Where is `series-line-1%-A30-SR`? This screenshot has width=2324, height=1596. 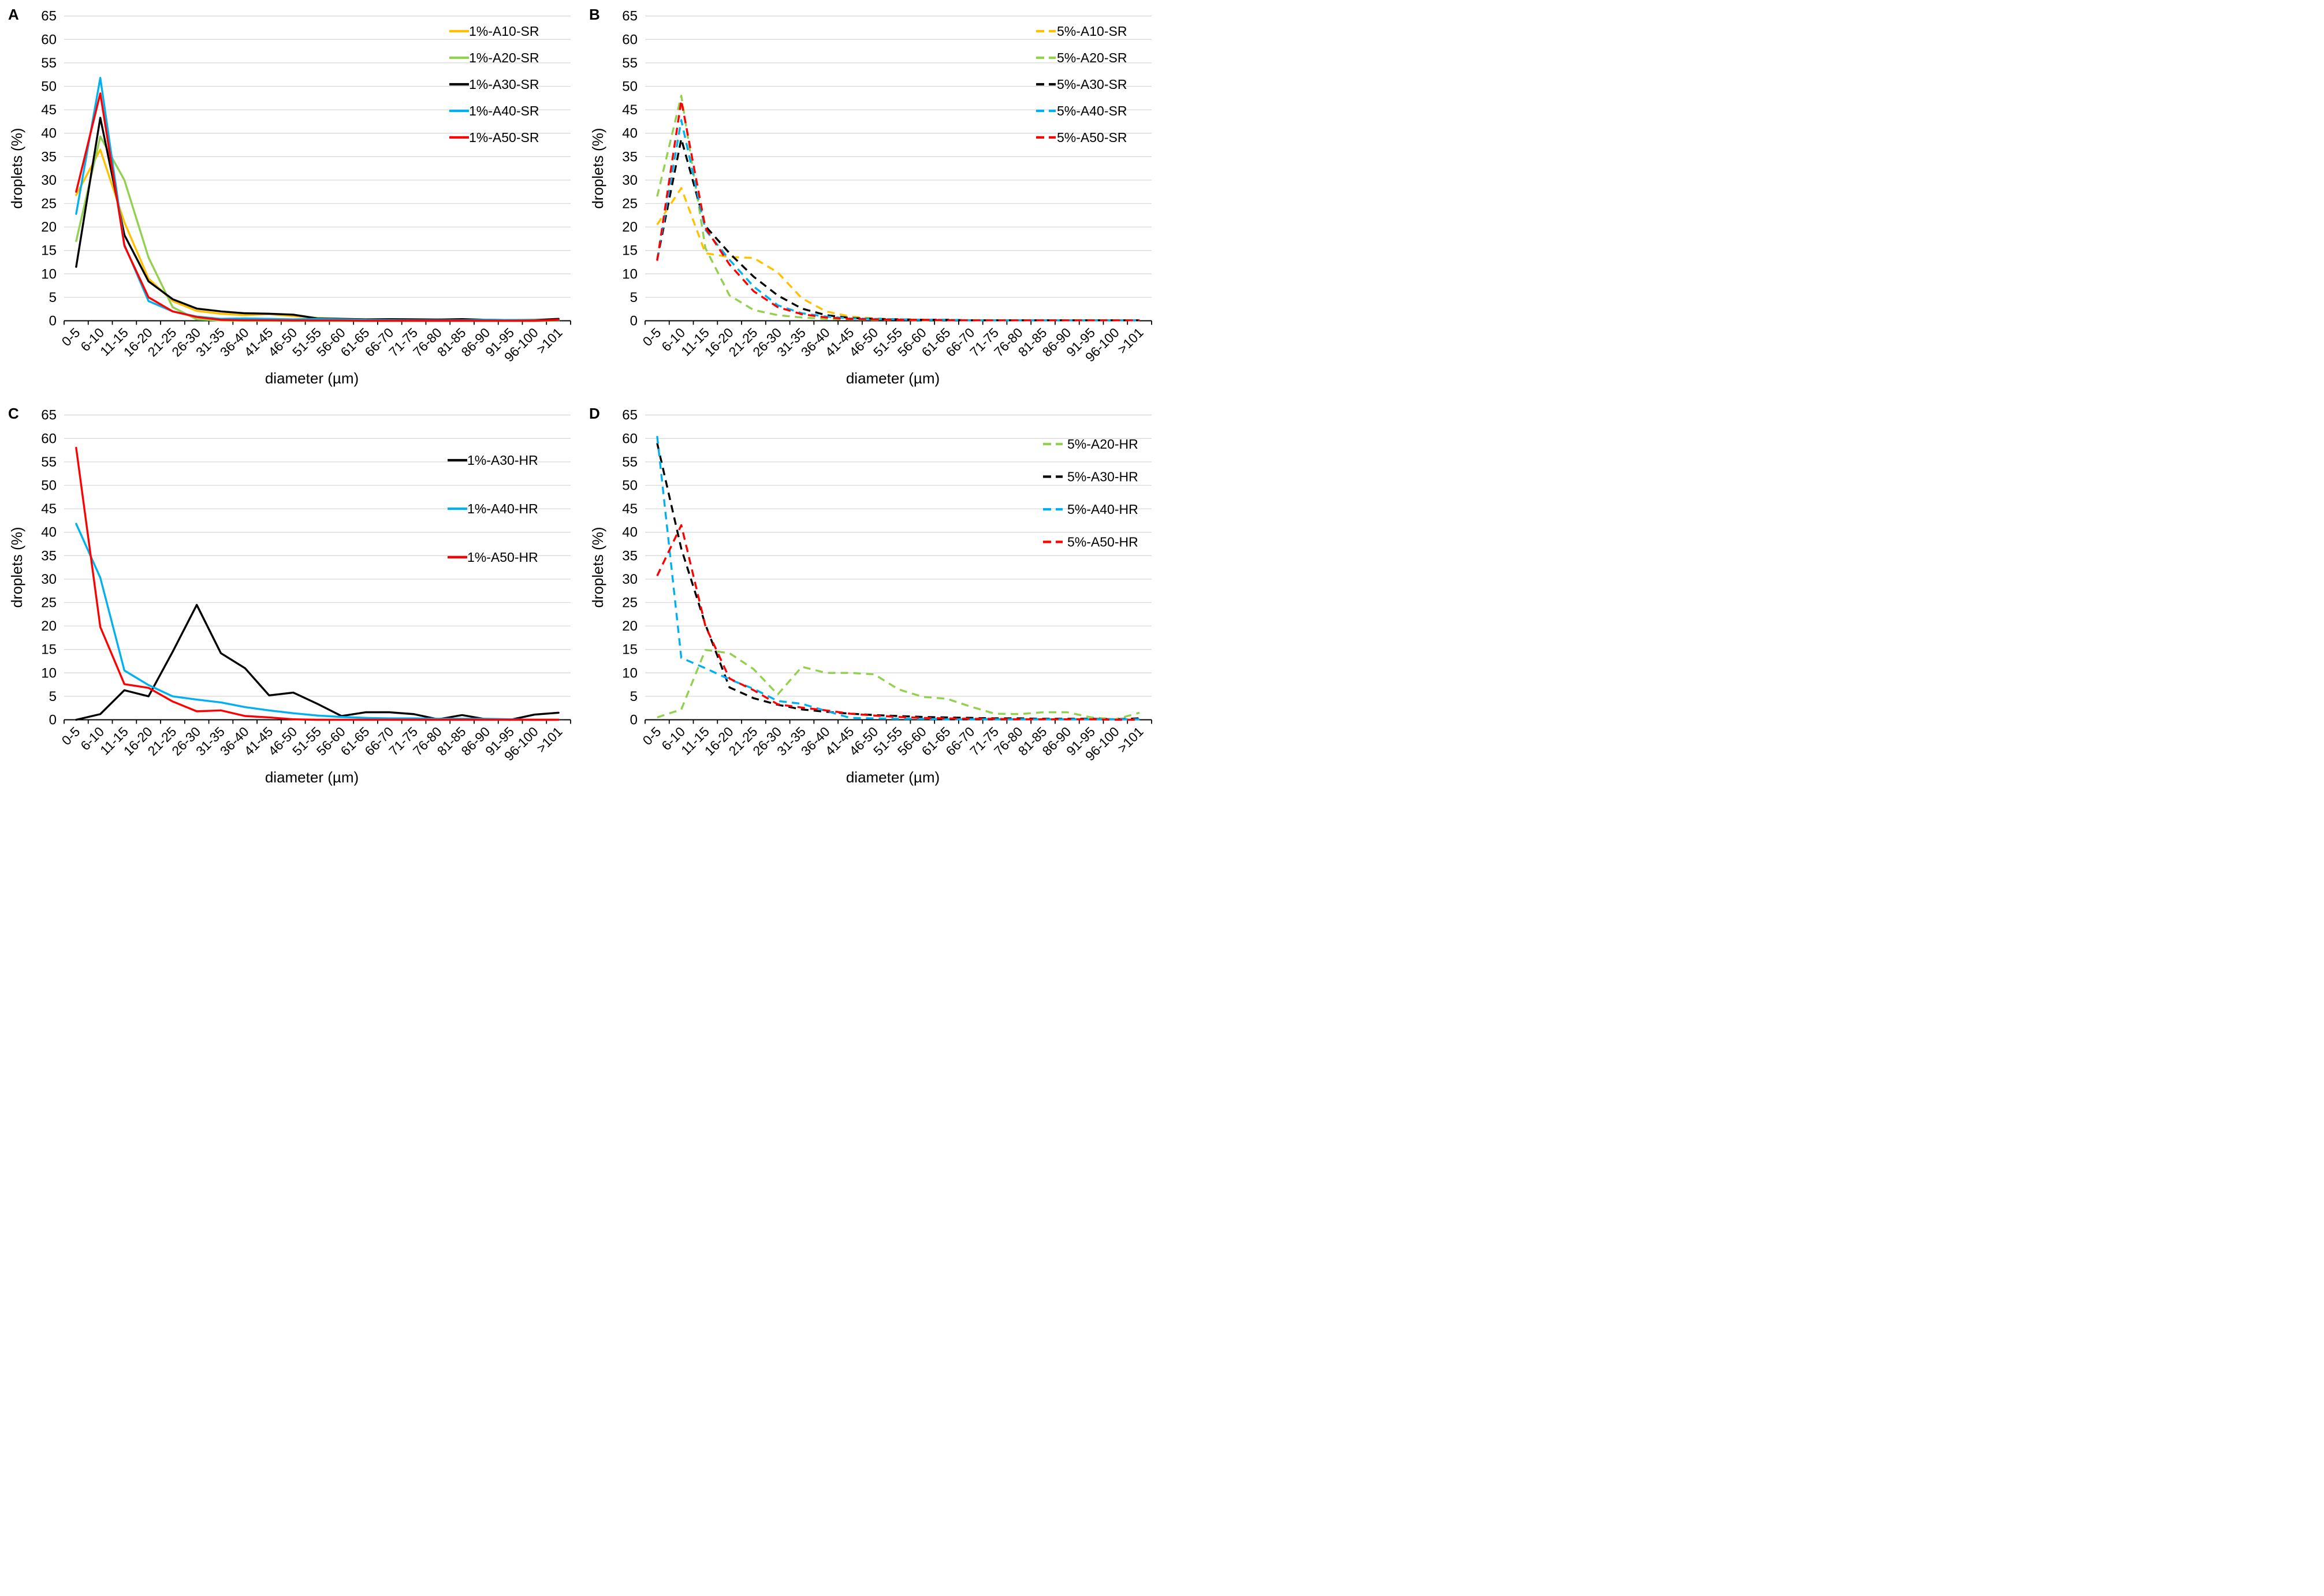
series-line-1%-A30-SR is located at coordinates (318, 219).